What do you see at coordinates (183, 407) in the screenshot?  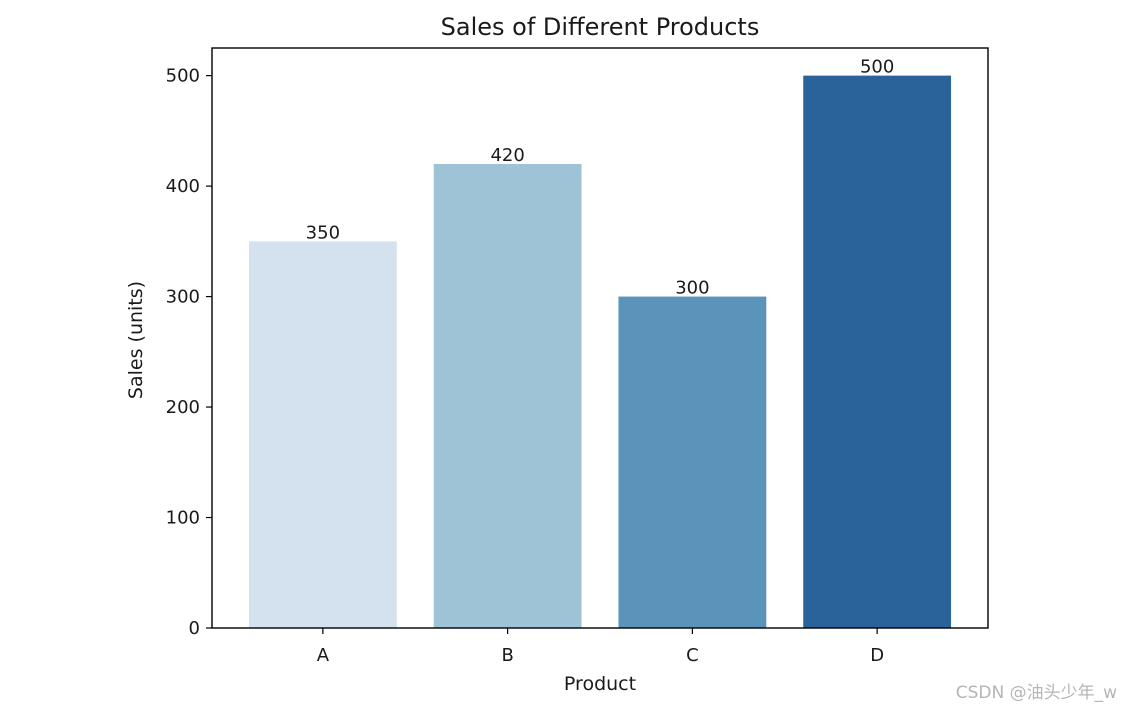 I see `y-tick-label: 200` at bounding box center [183, 407].